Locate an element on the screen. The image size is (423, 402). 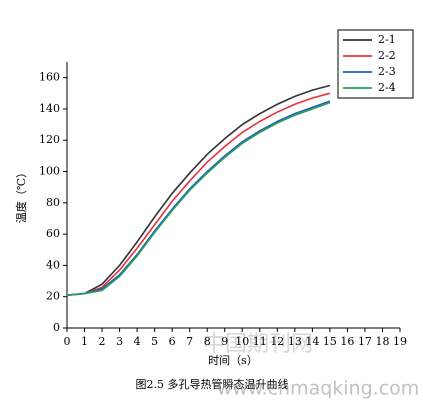
y-tick-label: 20 is located at coordinates (53, 296).